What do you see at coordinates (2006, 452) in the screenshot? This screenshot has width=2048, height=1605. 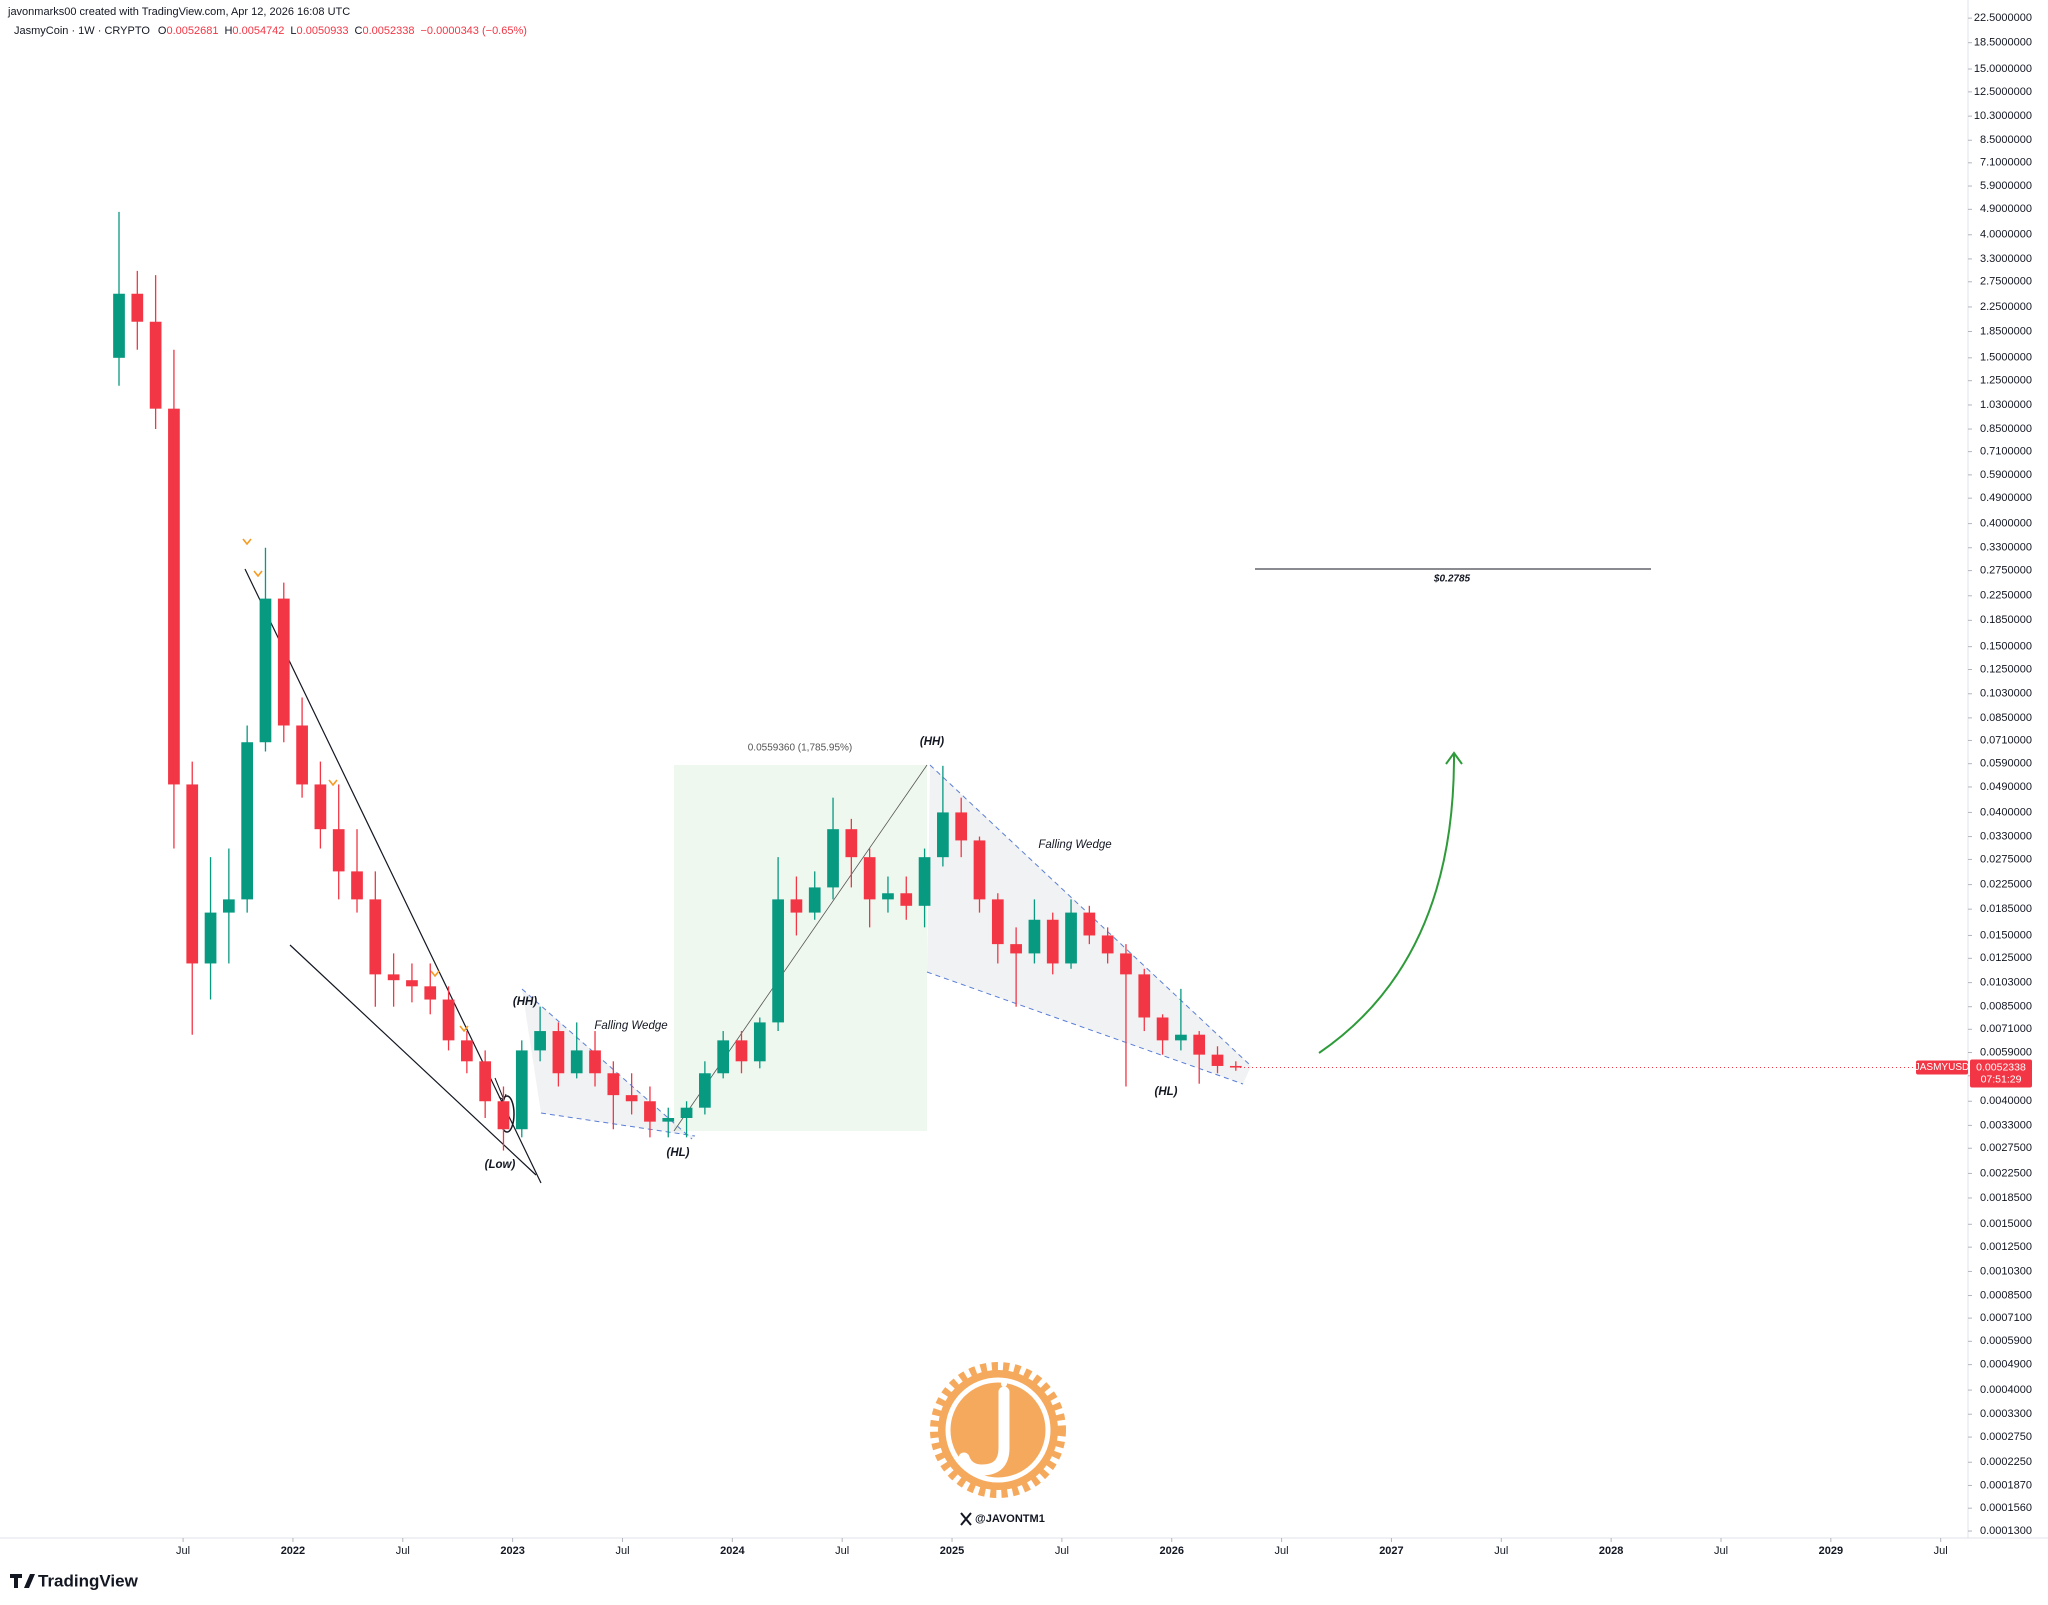 I see `y-tick-label: 0.7100000` at bounding box center [2006, 452].